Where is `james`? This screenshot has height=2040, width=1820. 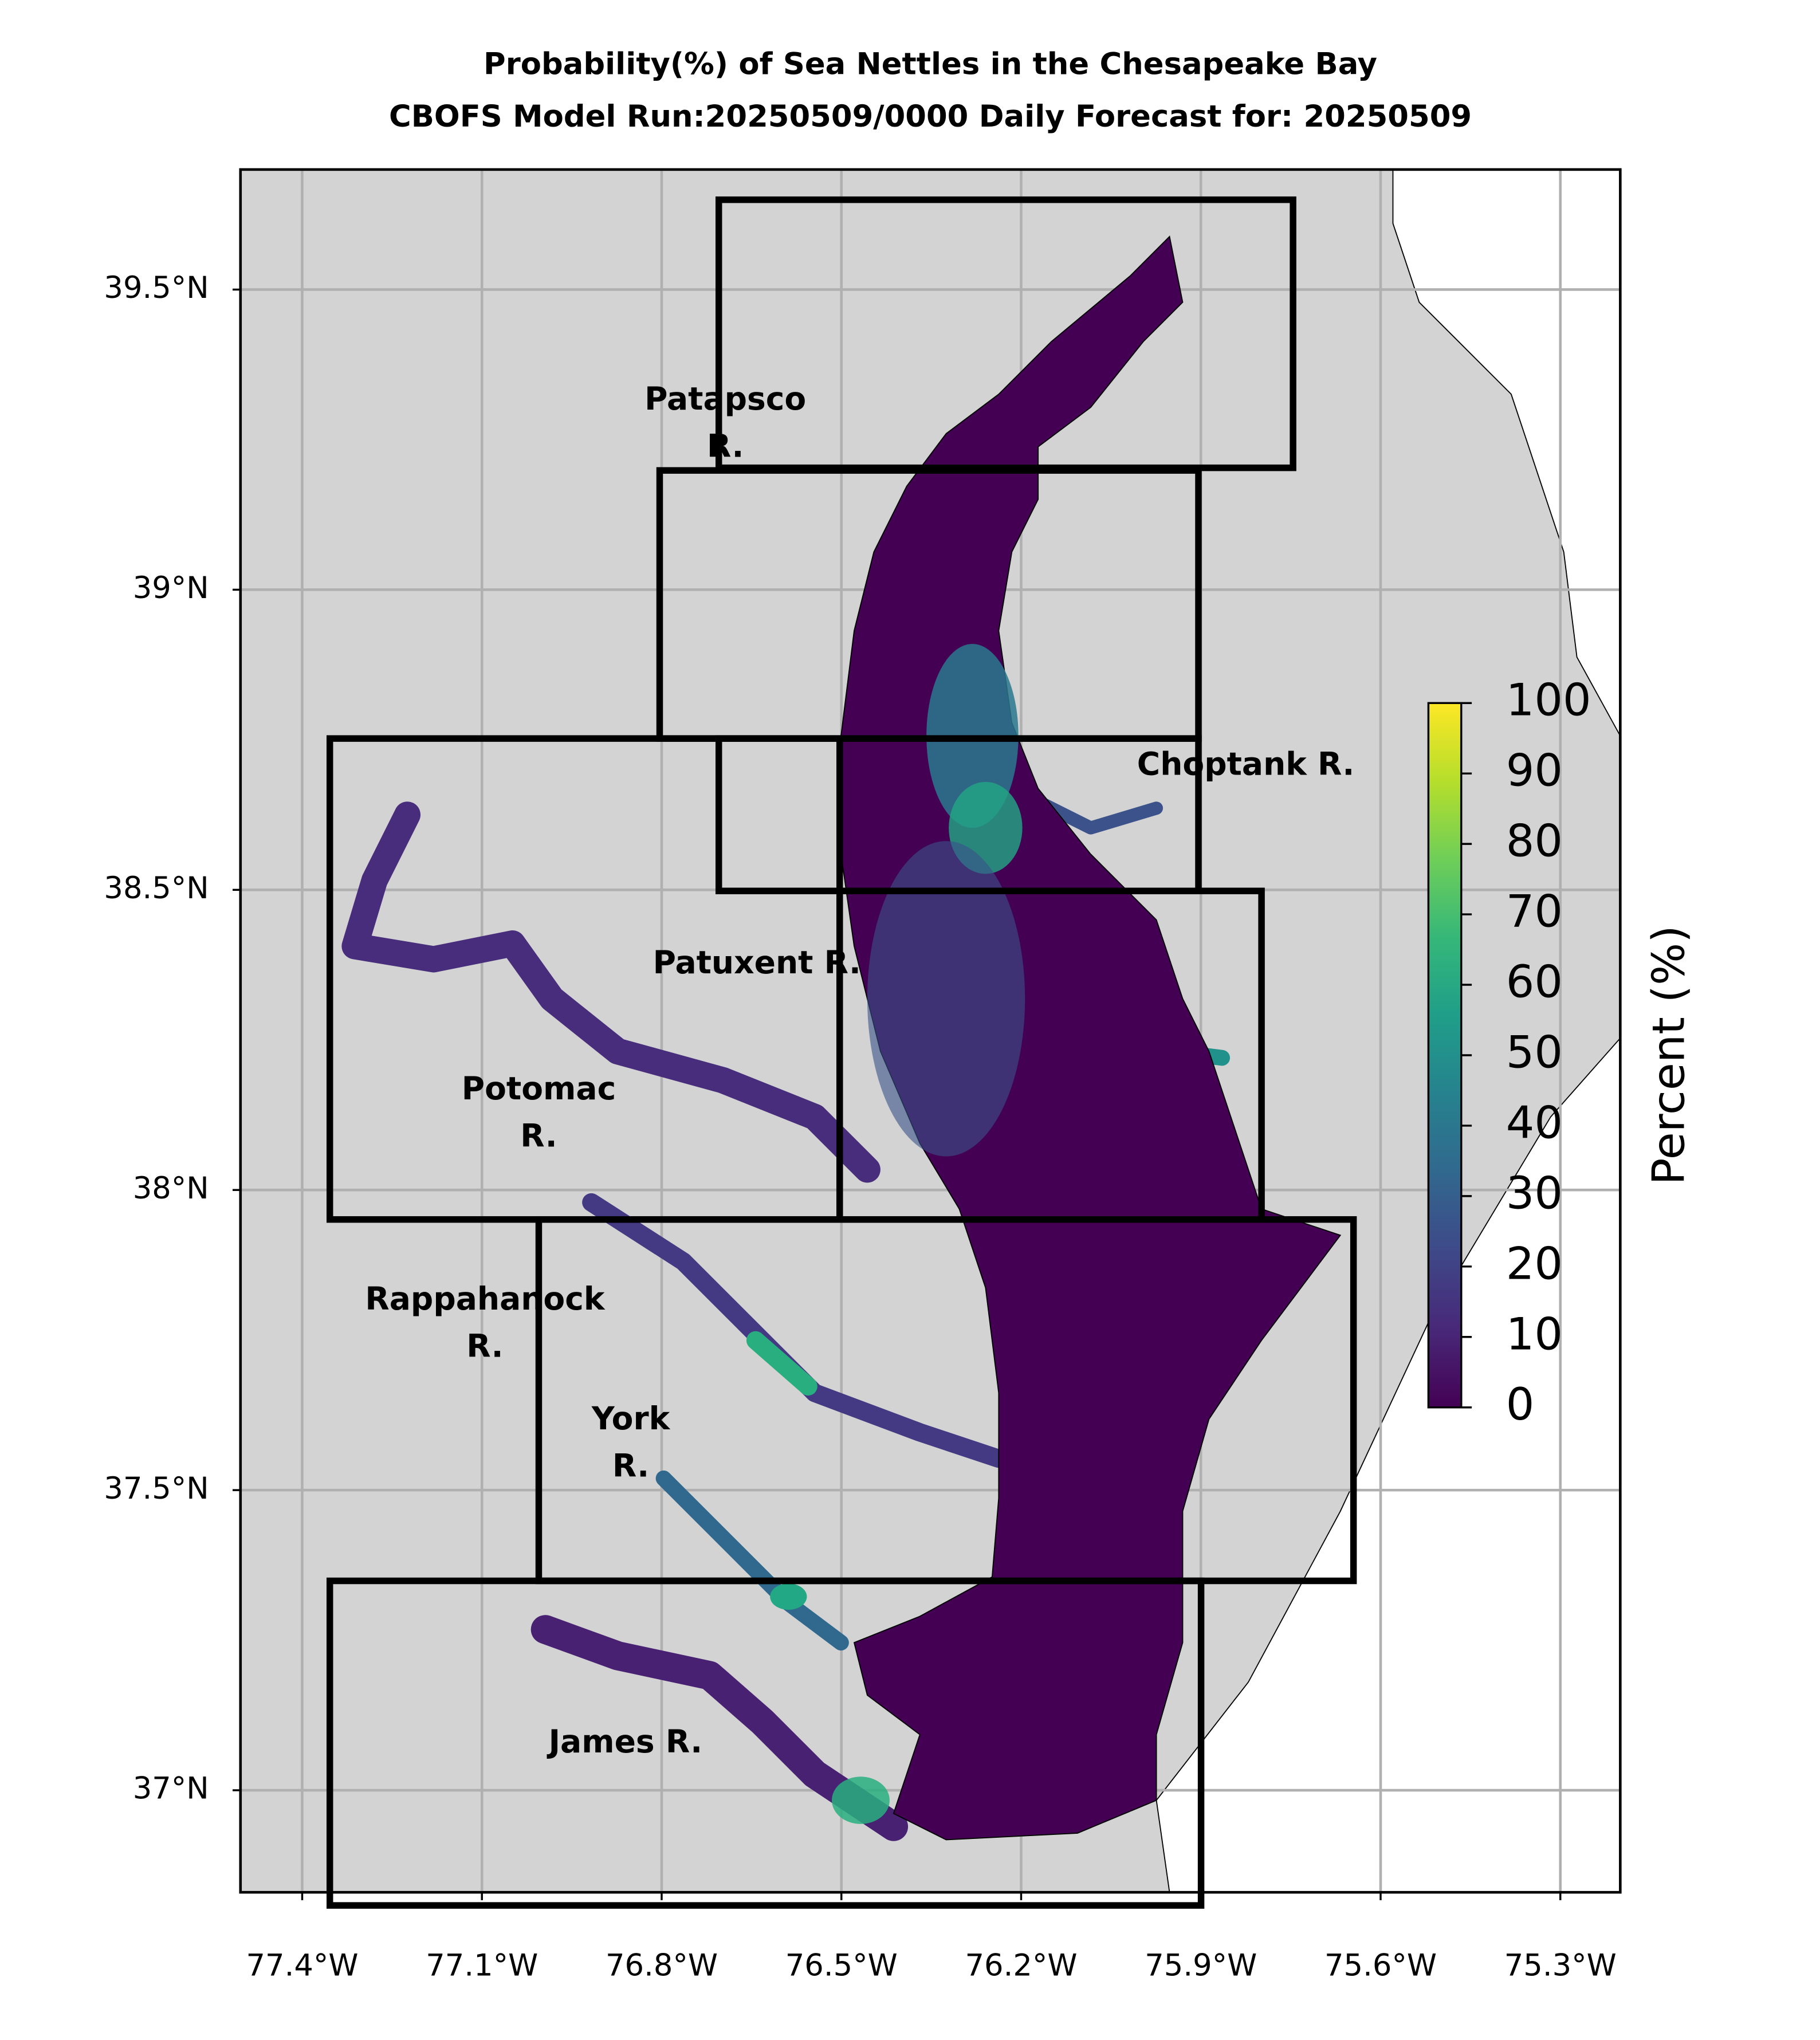
james is located at coordinates (719, 1728).